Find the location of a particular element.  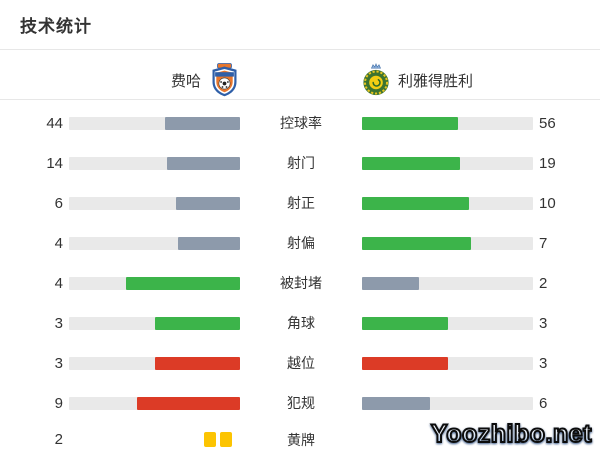

stat-label: 射正 is located at coordinates (301, 203).